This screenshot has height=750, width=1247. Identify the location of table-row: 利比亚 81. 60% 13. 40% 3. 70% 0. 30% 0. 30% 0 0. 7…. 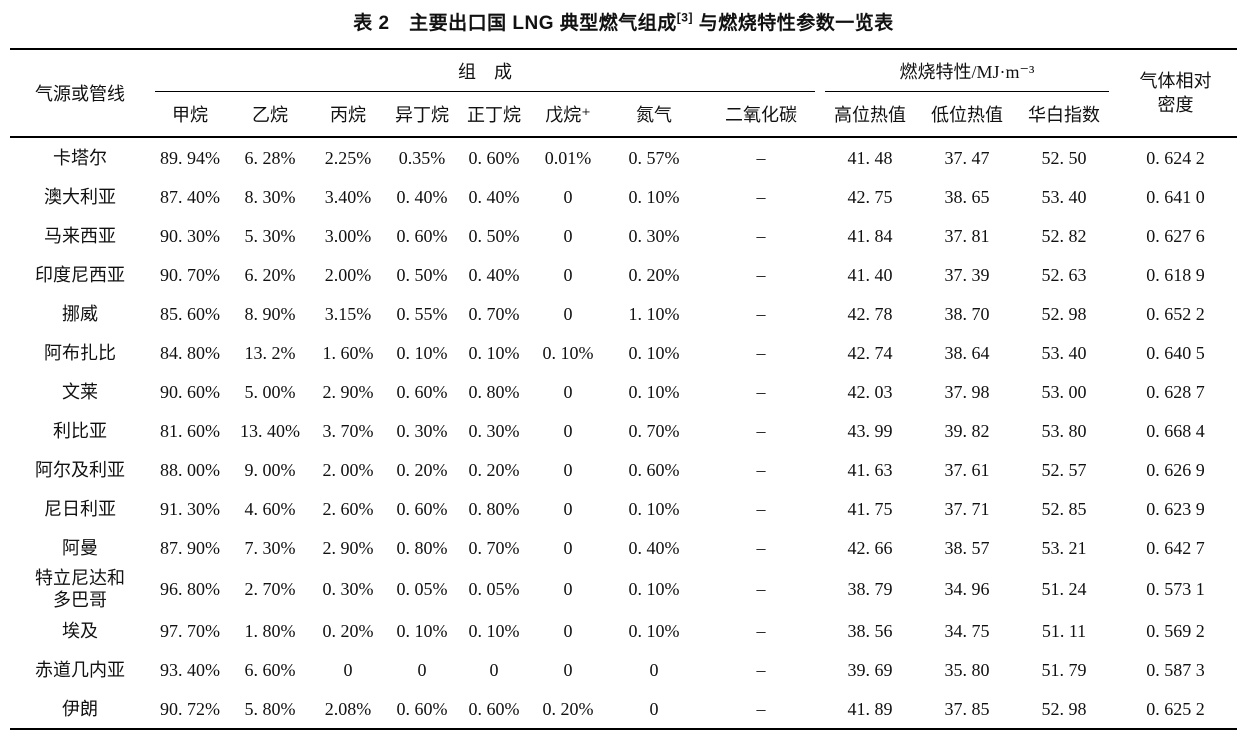
(623, 430).